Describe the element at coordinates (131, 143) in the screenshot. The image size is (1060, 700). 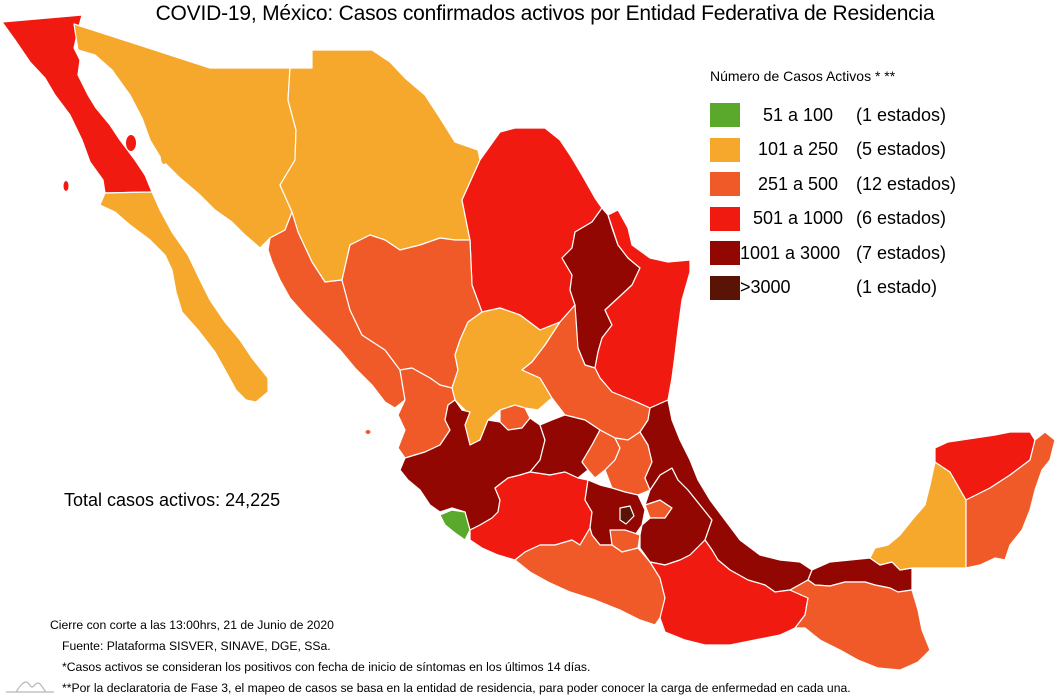
I see `island-tiburon` at that location.